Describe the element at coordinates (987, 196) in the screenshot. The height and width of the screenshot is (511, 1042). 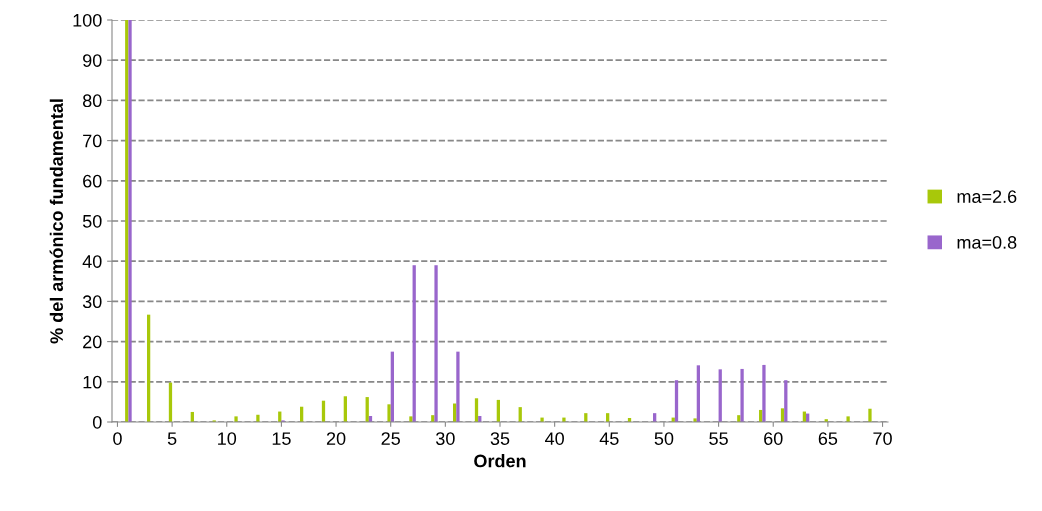
I see `legend-label: ma=2.6` at that location.